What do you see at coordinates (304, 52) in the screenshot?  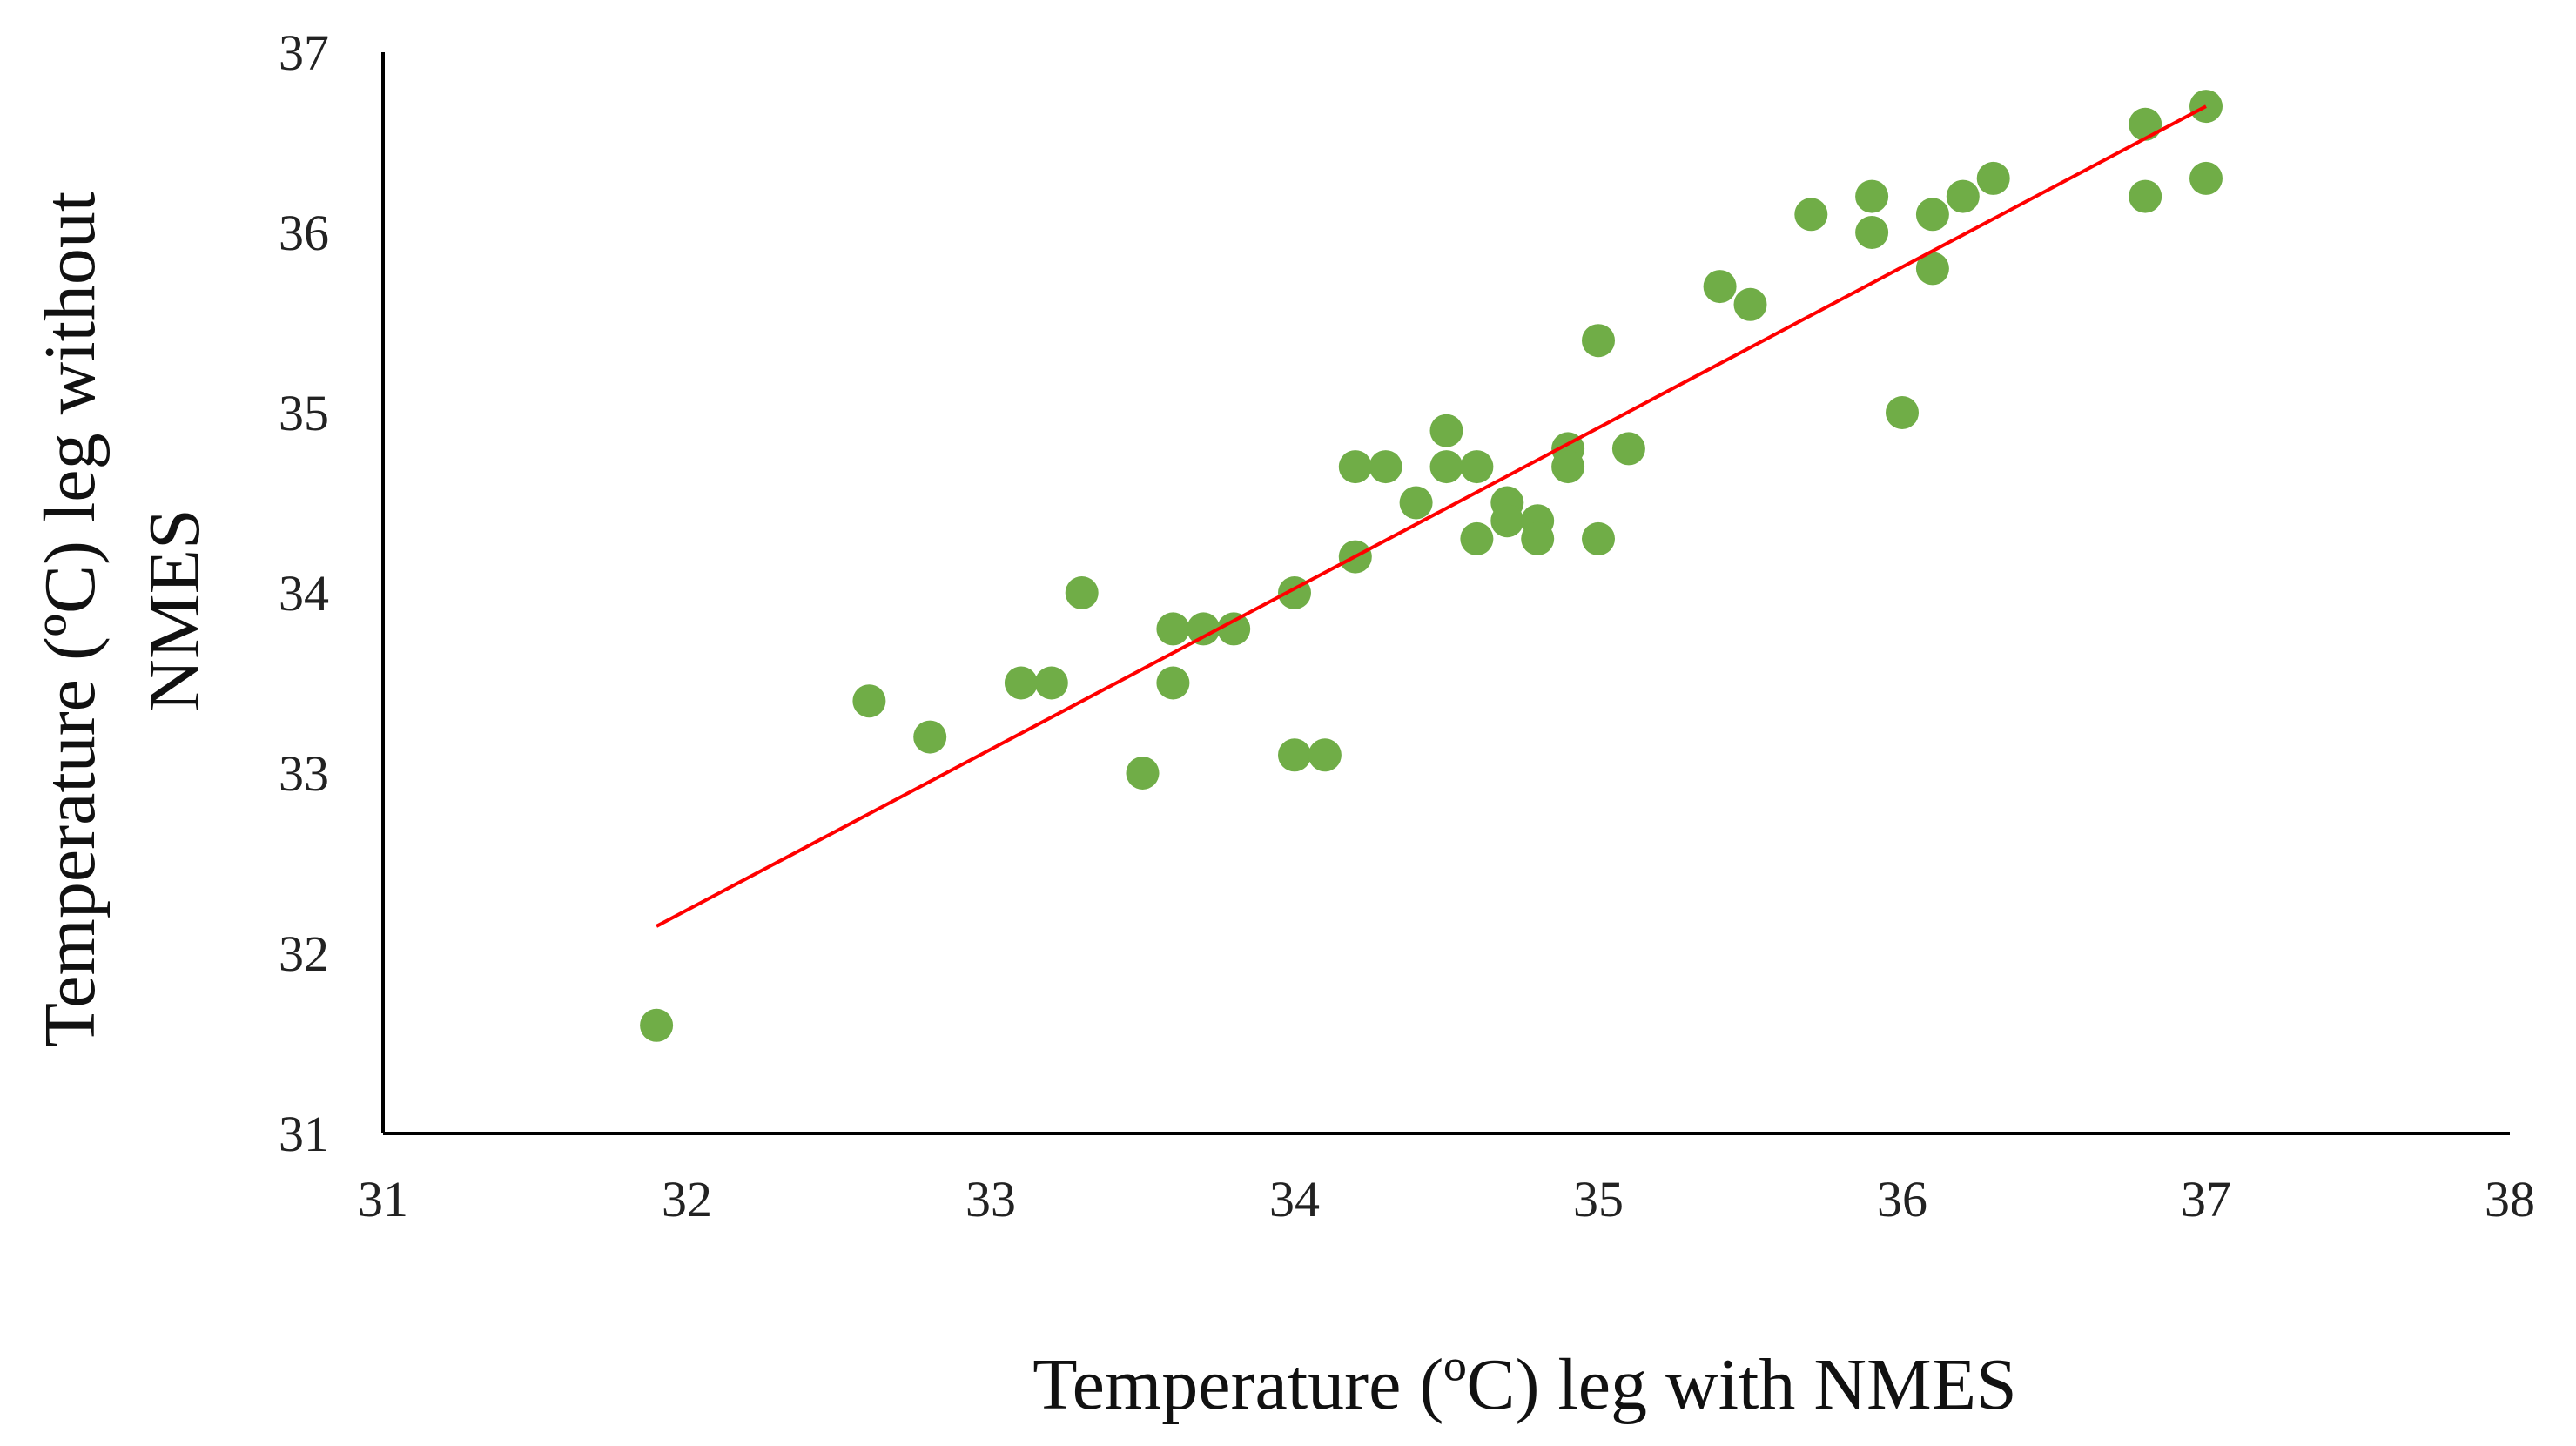 I see `y-tick-label: 37` at bounding box center [304, 52].